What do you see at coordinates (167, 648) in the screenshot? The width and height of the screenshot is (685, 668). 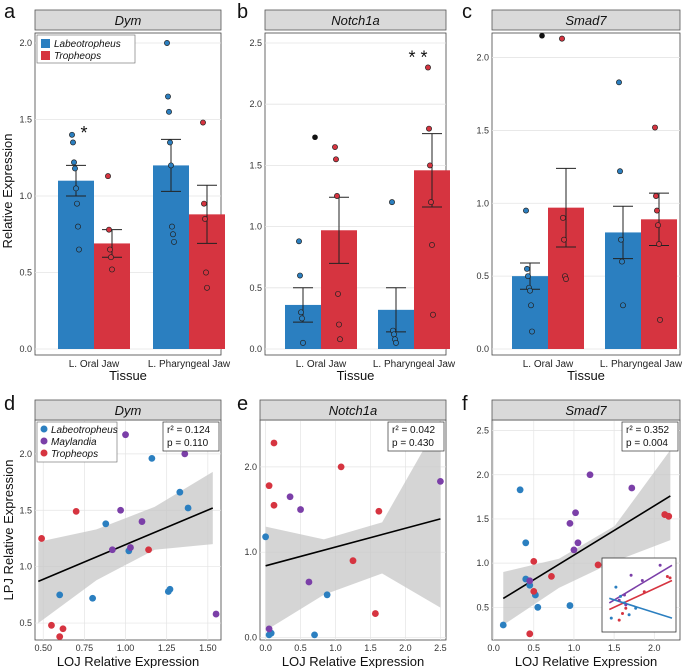 I see `x-tick-label: 1.25` at bounding box center [167, 648].